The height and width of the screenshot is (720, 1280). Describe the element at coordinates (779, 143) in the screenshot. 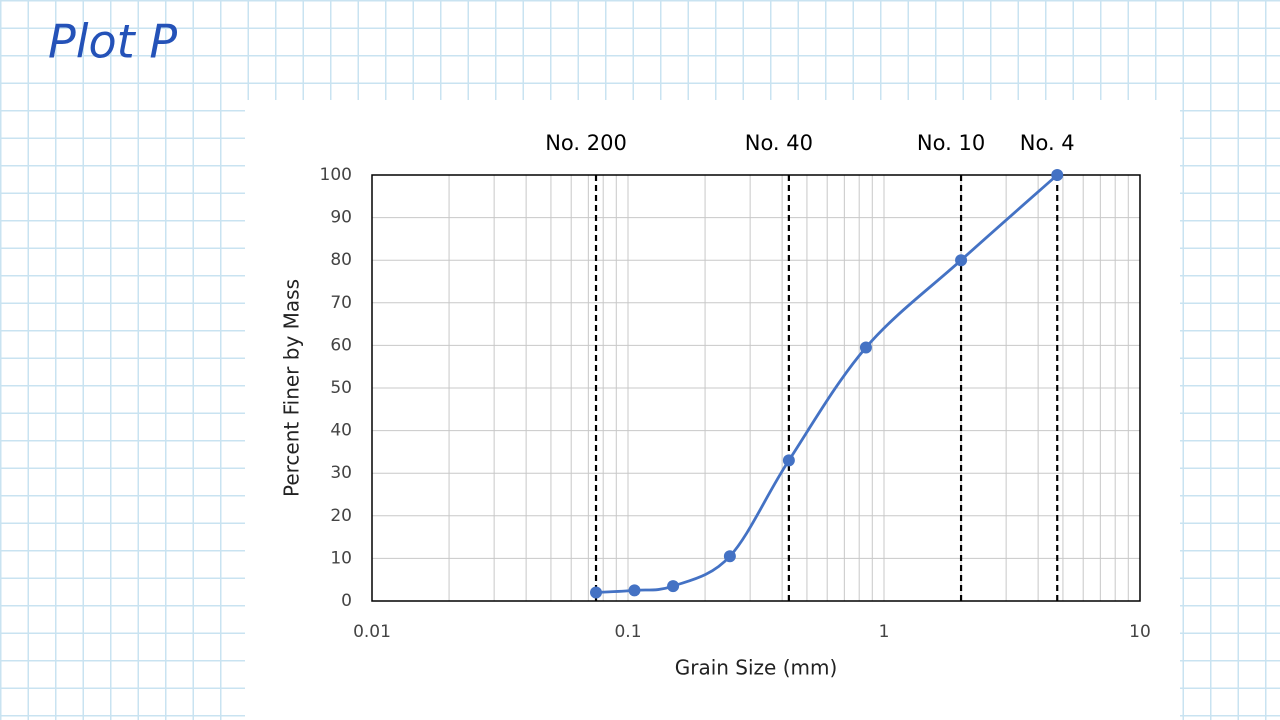

I see `reference-label: No. 40` at that location.